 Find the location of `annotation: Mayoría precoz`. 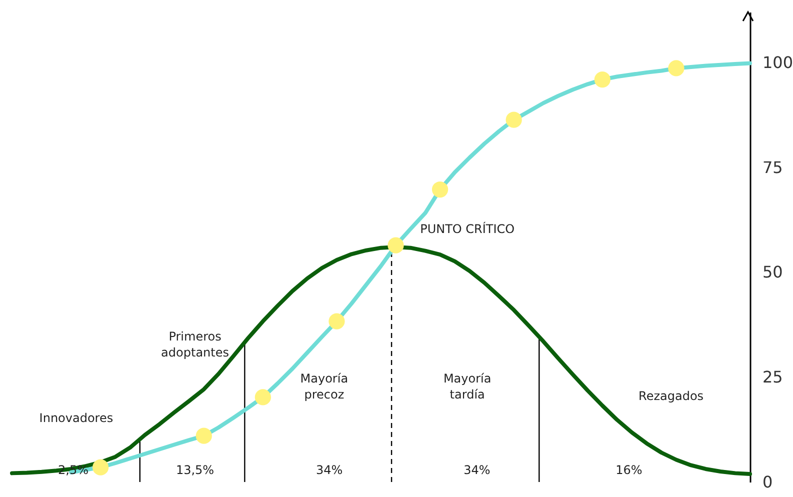

annotation: Mayoría precoz is located at coordinates (324, 386).